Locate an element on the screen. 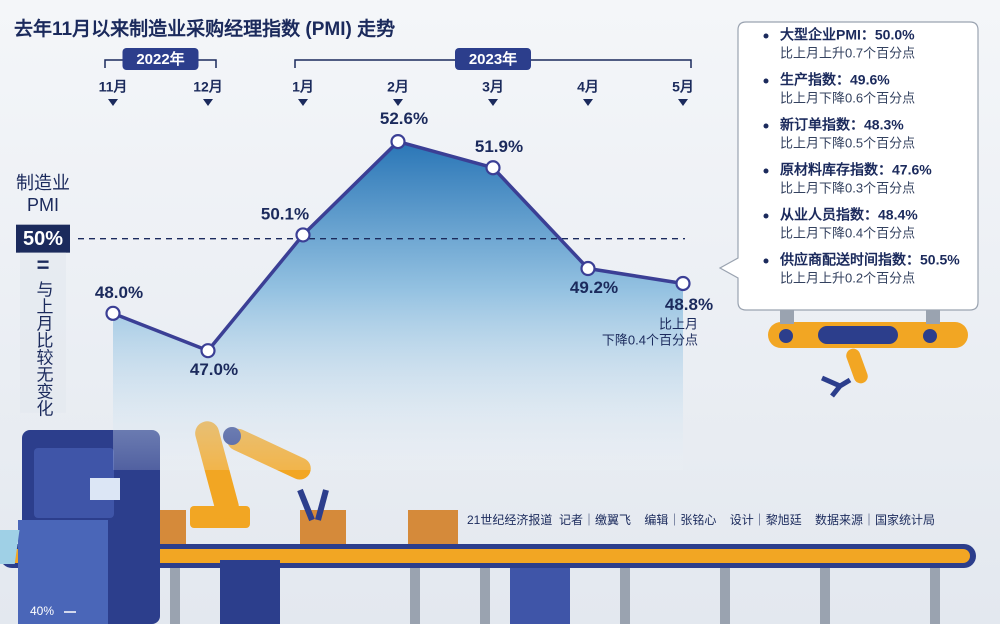 The image size is (1000, 624). panel-note: 比上月下降0.4个百分点 is located at coordinates (847, 232).